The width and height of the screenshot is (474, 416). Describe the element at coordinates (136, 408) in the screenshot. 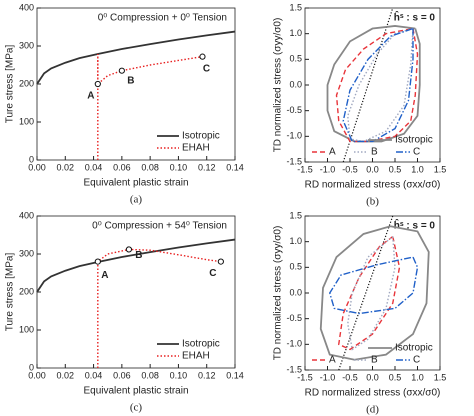

I see `caption: (c)` at that location.